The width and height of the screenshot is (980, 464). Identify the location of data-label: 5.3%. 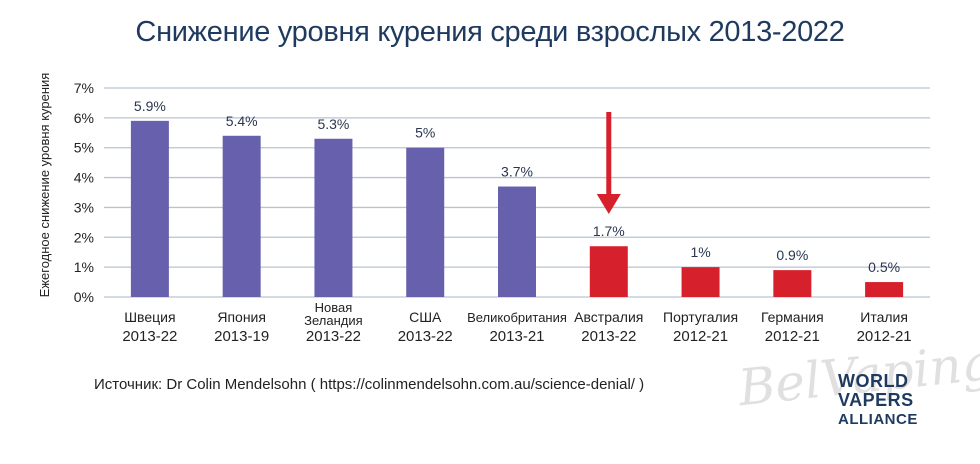
(333, 124).